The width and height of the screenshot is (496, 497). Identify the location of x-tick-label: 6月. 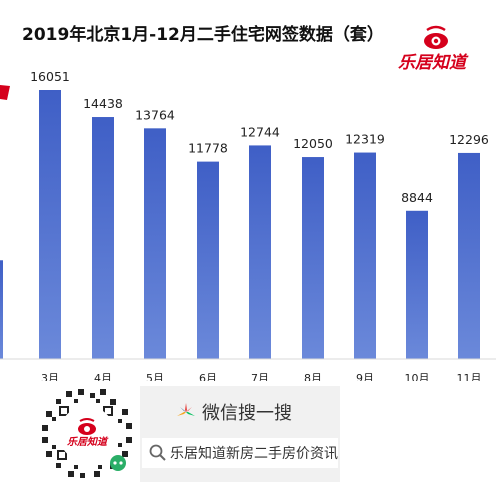
(208, 376).